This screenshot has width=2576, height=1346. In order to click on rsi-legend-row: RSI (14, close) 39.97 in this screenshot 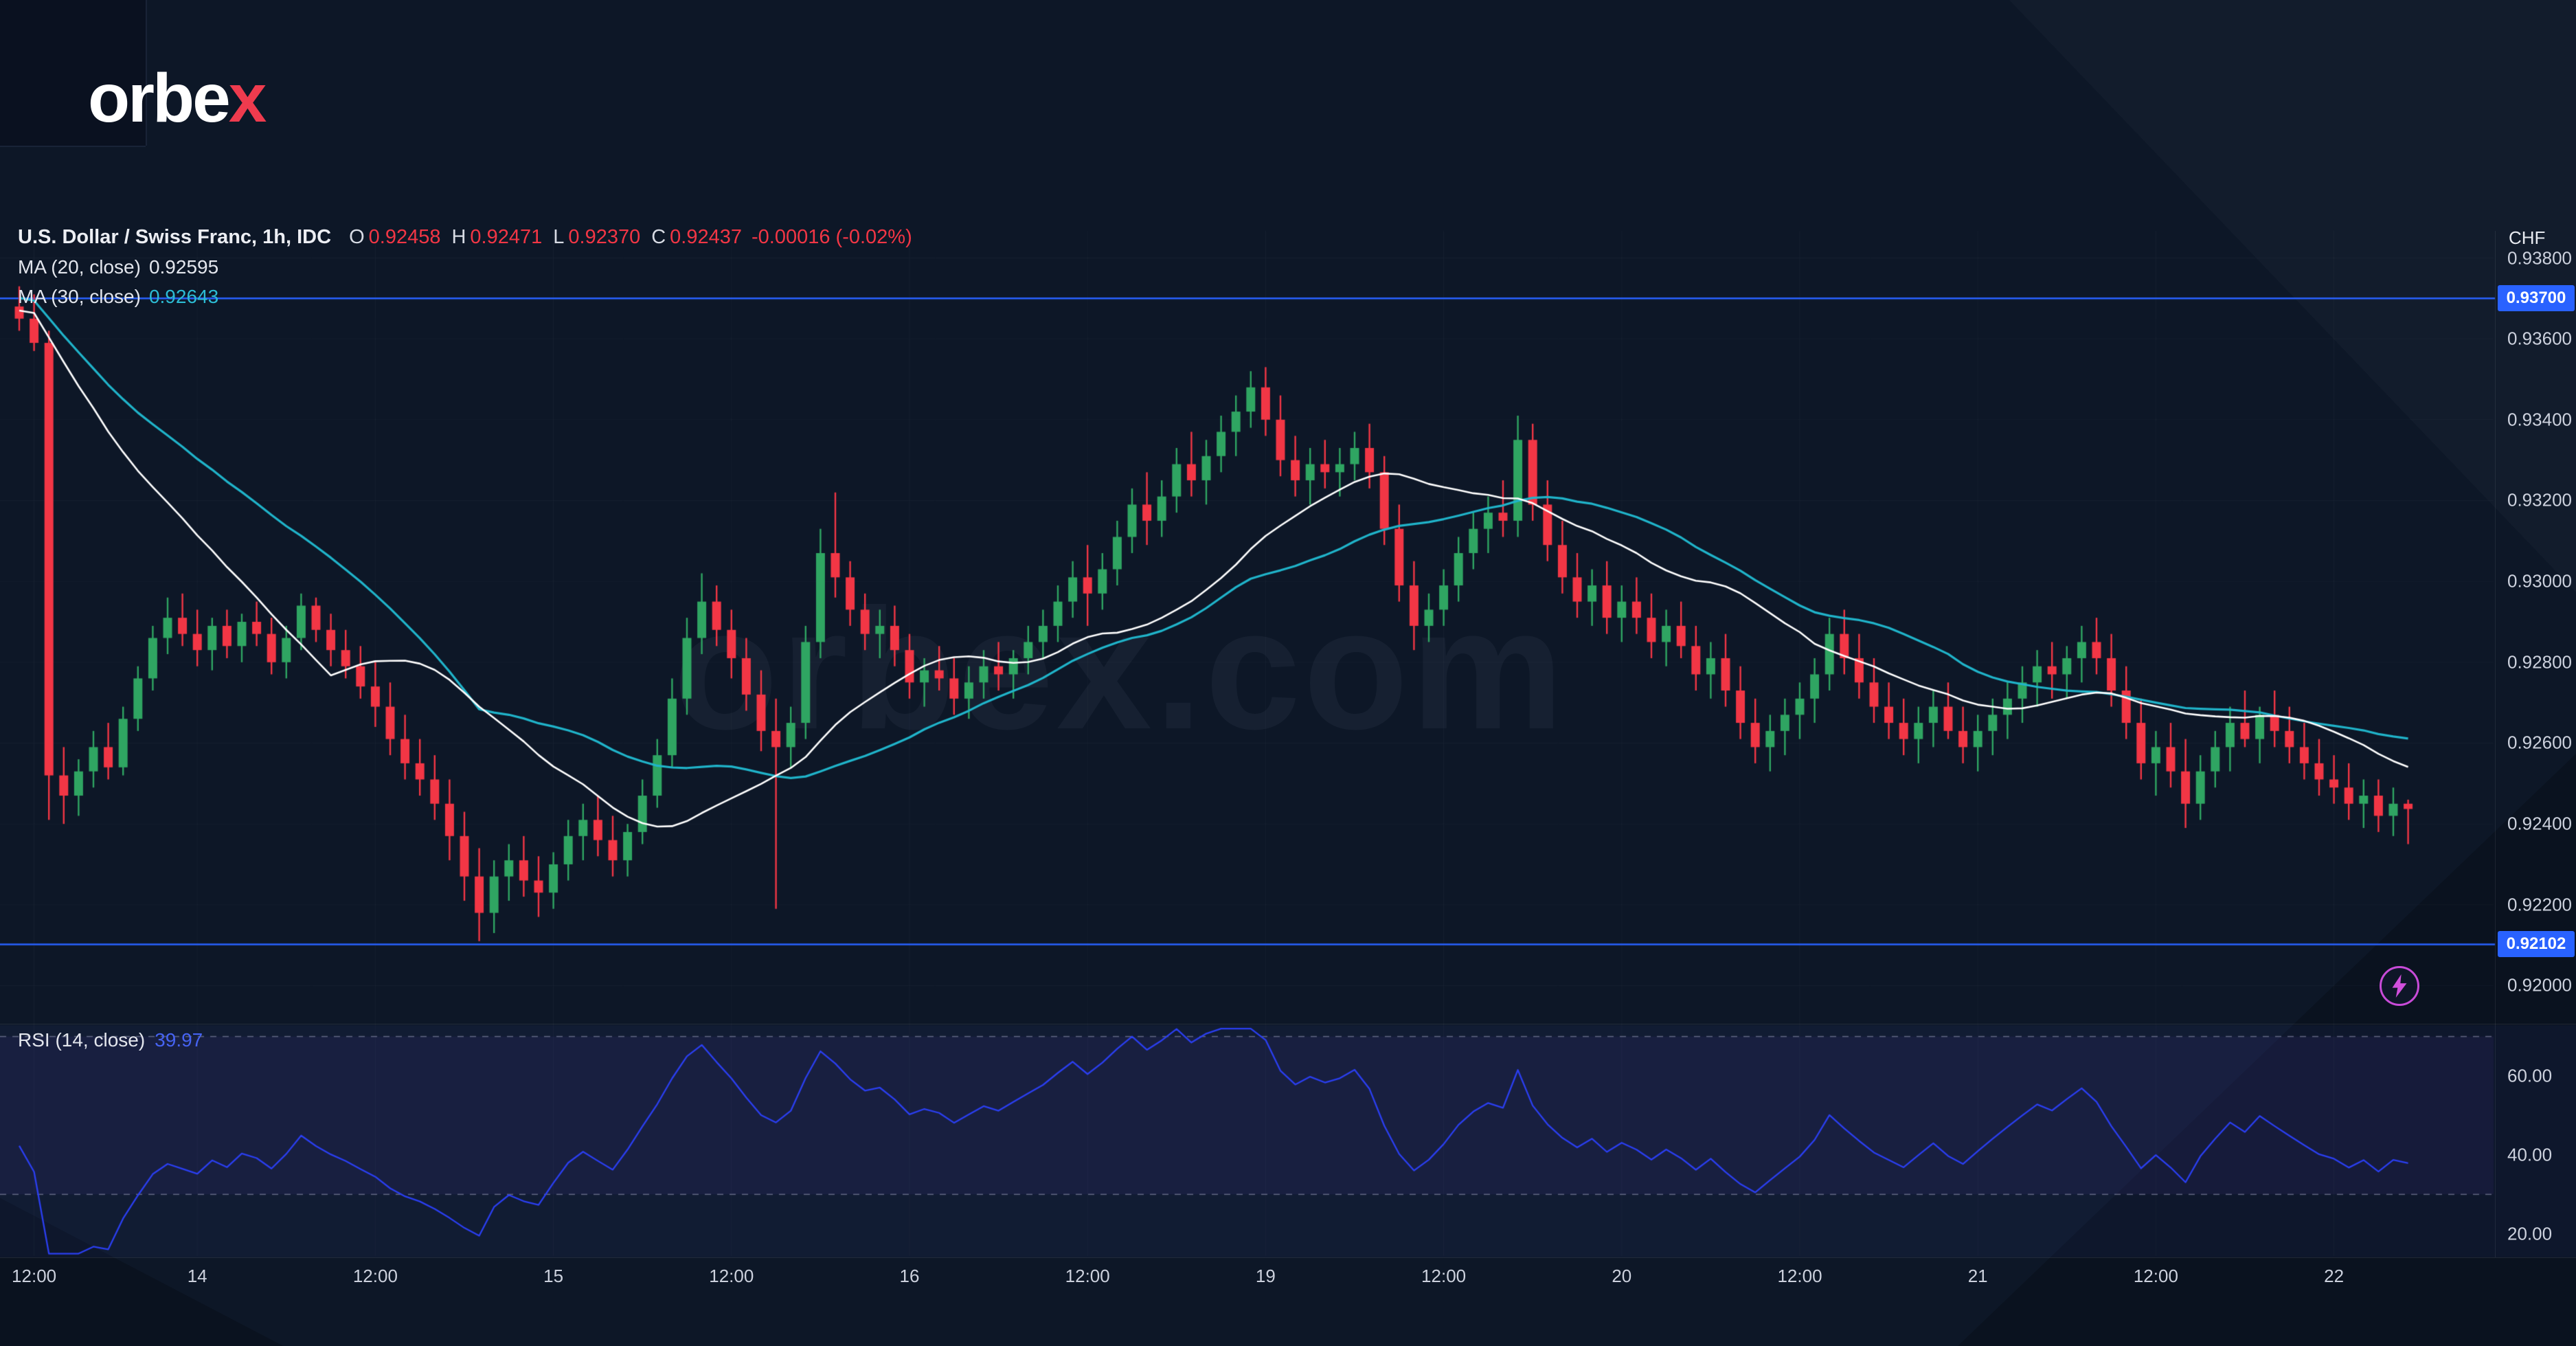, I will do `click(110, 1040)`.